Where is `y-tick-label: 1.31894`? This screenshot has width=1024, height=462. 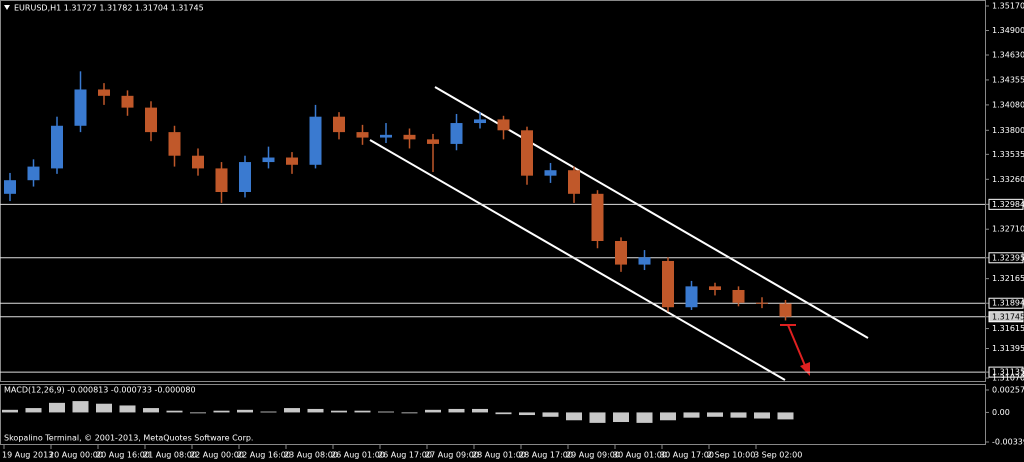 y-tick-label: 1.31894 is located at coordinates (1008, 303).